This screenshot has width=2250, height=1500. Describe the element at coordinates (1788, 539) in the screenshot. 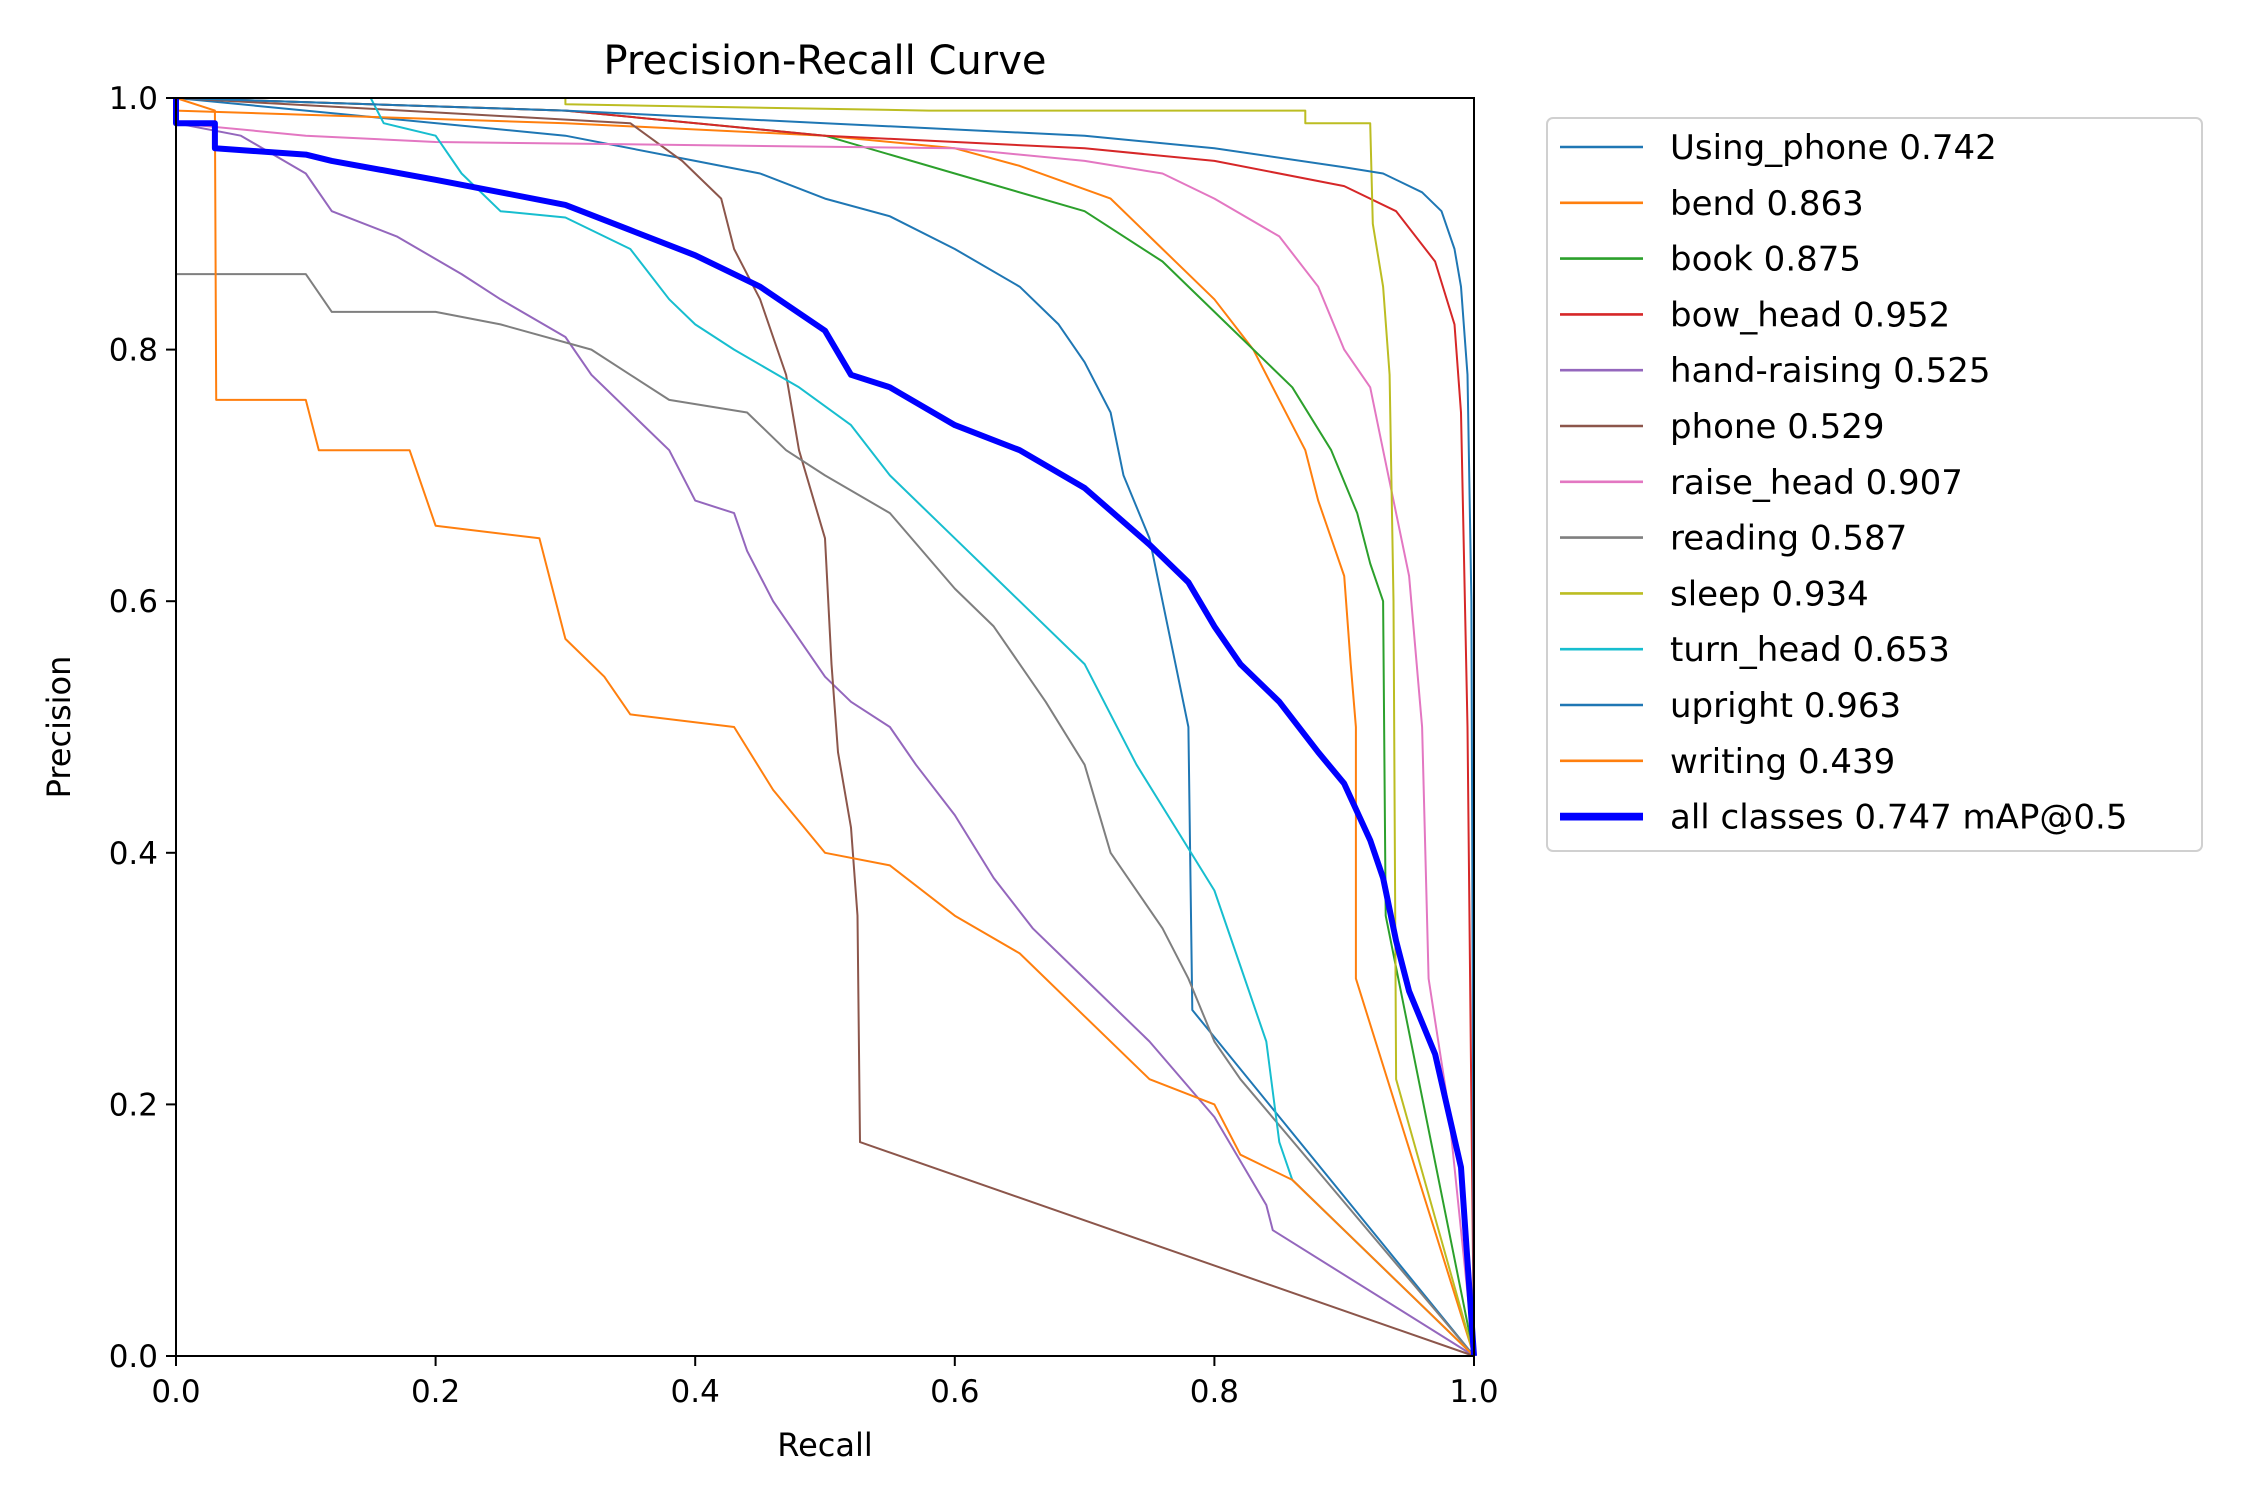

I see `legend-entry: reading 0.587` at that location.